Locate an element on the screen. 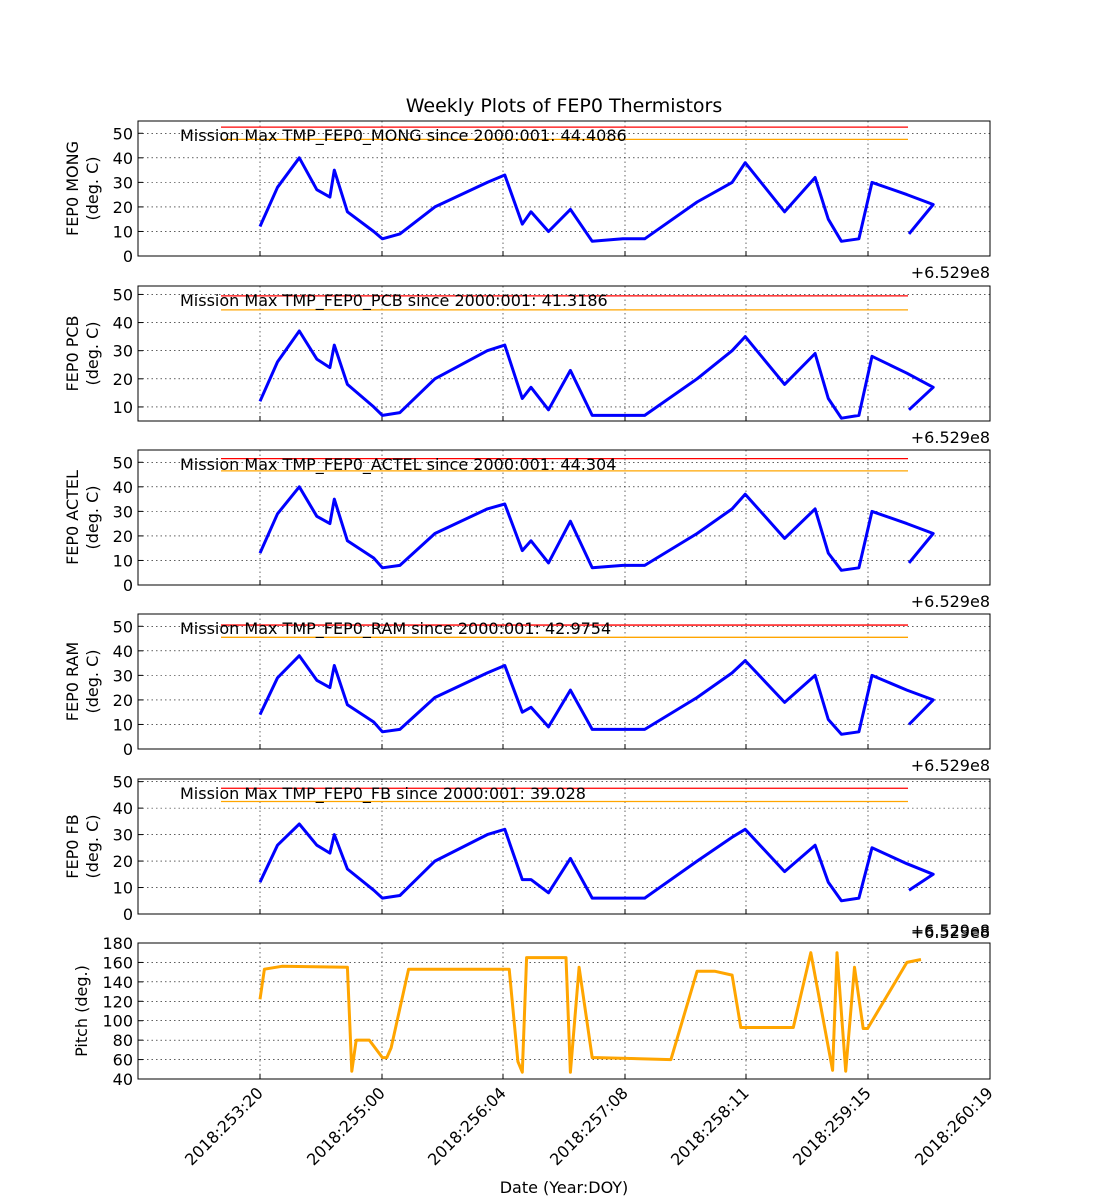 This screenshot has width=1100, height=1200. y-tick-label: 180 is located at coordinates (117, 943).